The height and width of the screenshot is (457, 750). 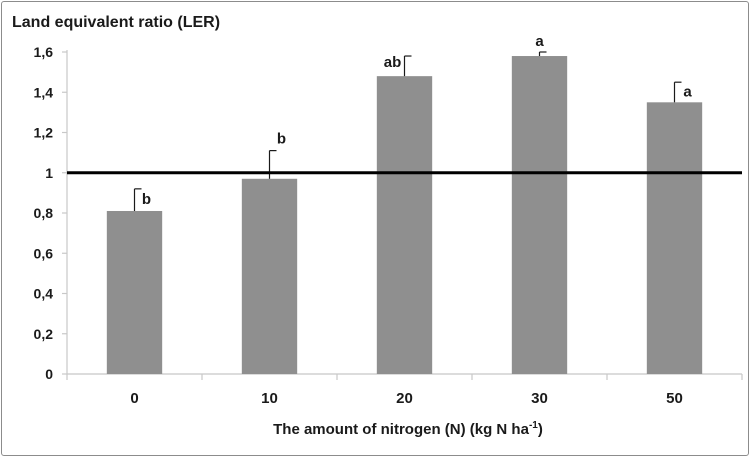 I want to click on significance-label: ab, so click(x=393, y=62).